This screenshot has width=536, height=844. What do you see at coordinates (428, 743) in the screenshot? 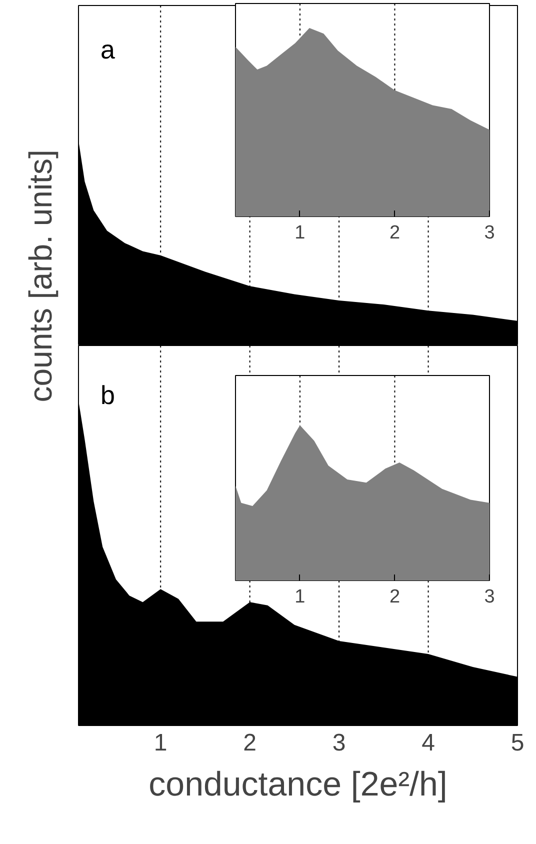
I see `x-tick-label: 4` at bounding box center [428, 743].